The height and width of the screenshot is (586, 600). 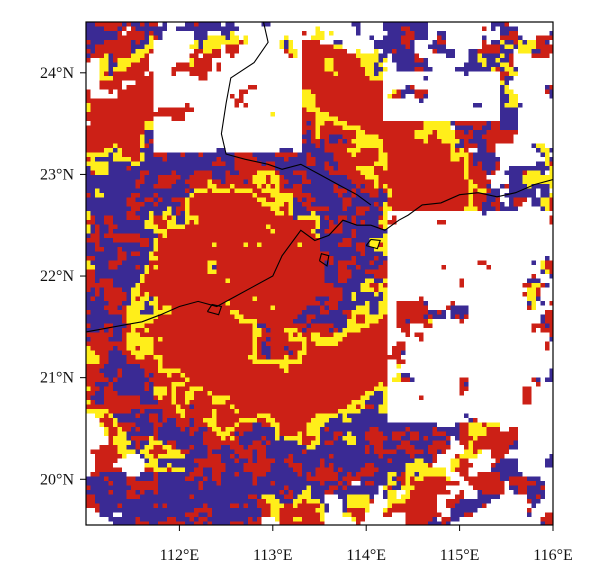 What do you see at coordinates (273, 555) in the screenshot?
I see `lon-tick-label: 113°E` at bounding box center [273, 555].